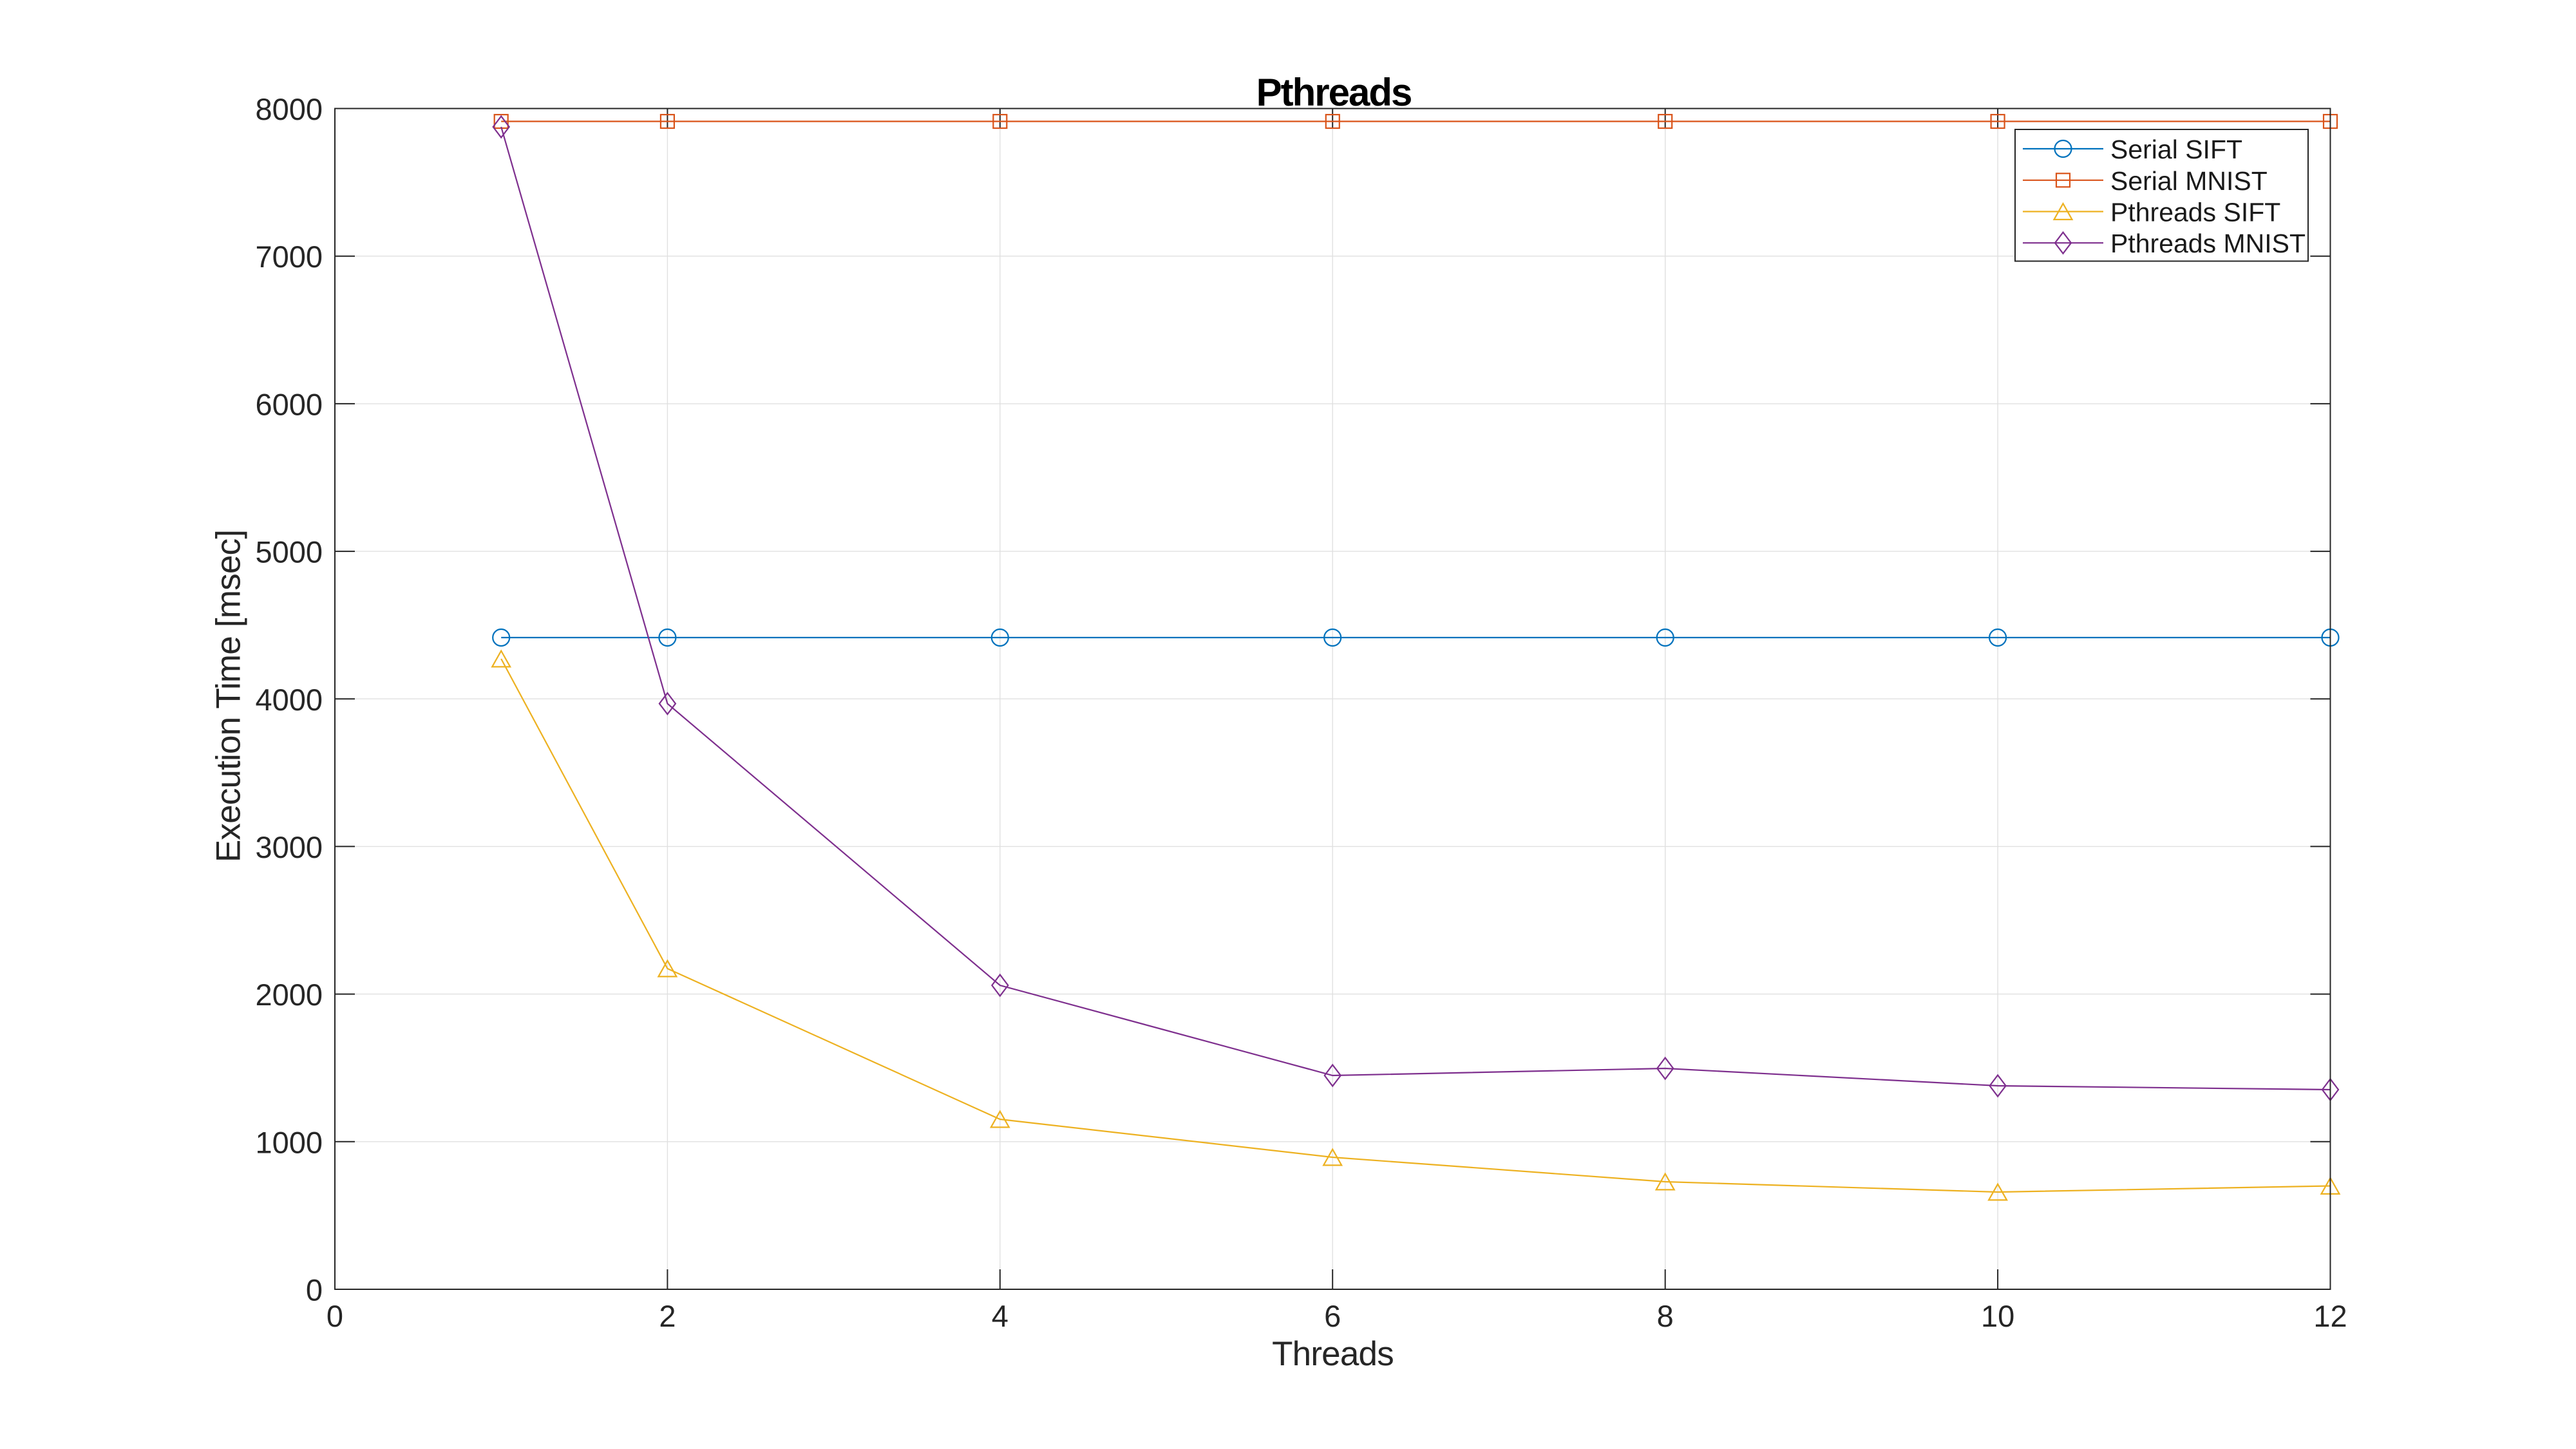 This screenshot has width=2576, height=1449. Describe the element at coordinates (2195, 213) in the screenshot. I see `svg-text: Pthreads SIFT` at that location.